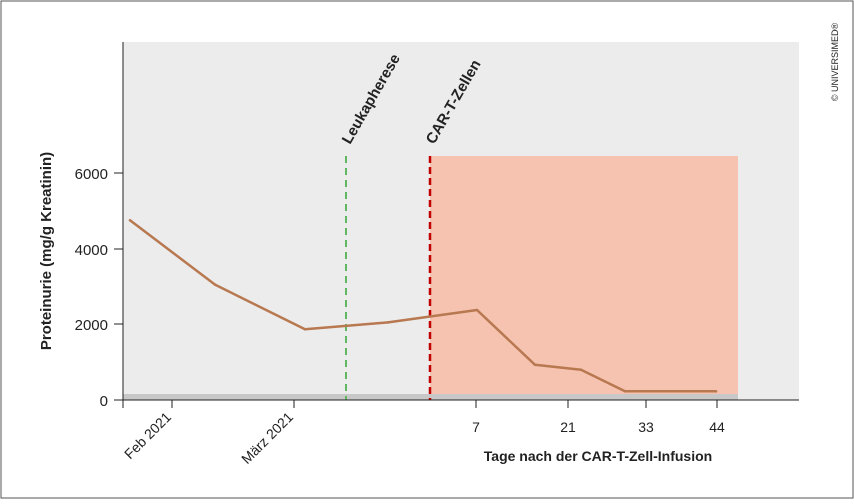  Describe the element at coordinates (99, 226) in the screenshot. I see `y-axis: 6000 4000 2000 0` at that location.